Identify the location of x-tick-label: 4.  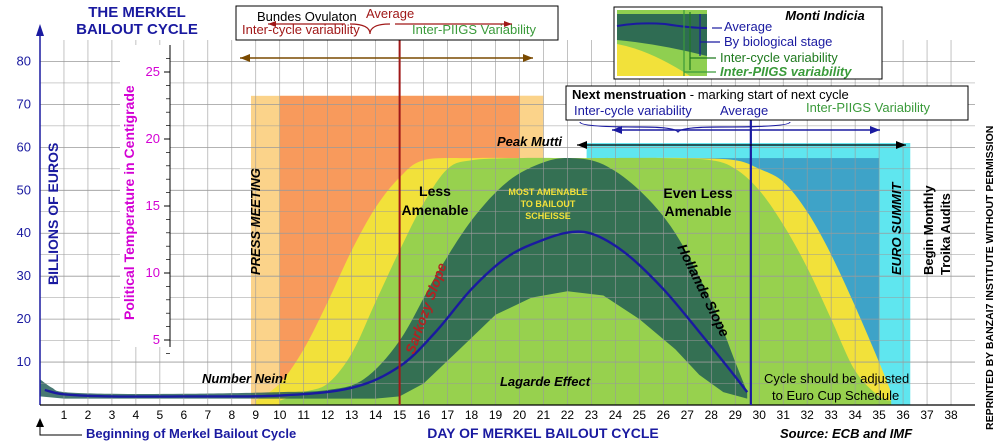
(136, 415).